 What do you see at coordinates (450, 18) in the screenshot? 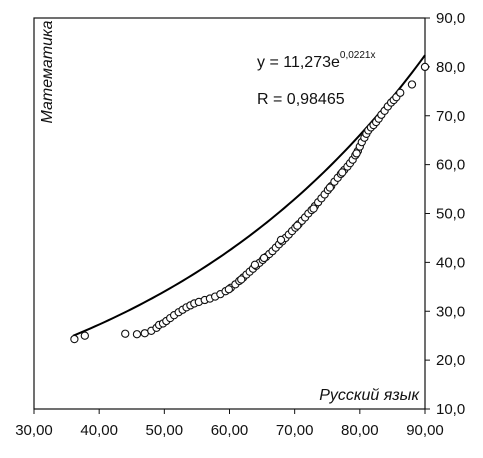
I see `y-tick-label: 90,0` at bounding box center [450, 18].